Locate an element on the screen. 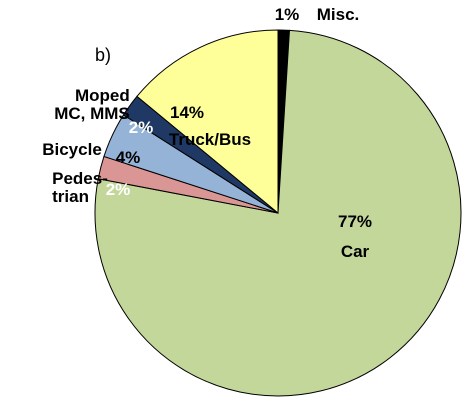 This screenshot has width=464, height=406. category-label: Truck/Bus is located at coordinates (210, 139).